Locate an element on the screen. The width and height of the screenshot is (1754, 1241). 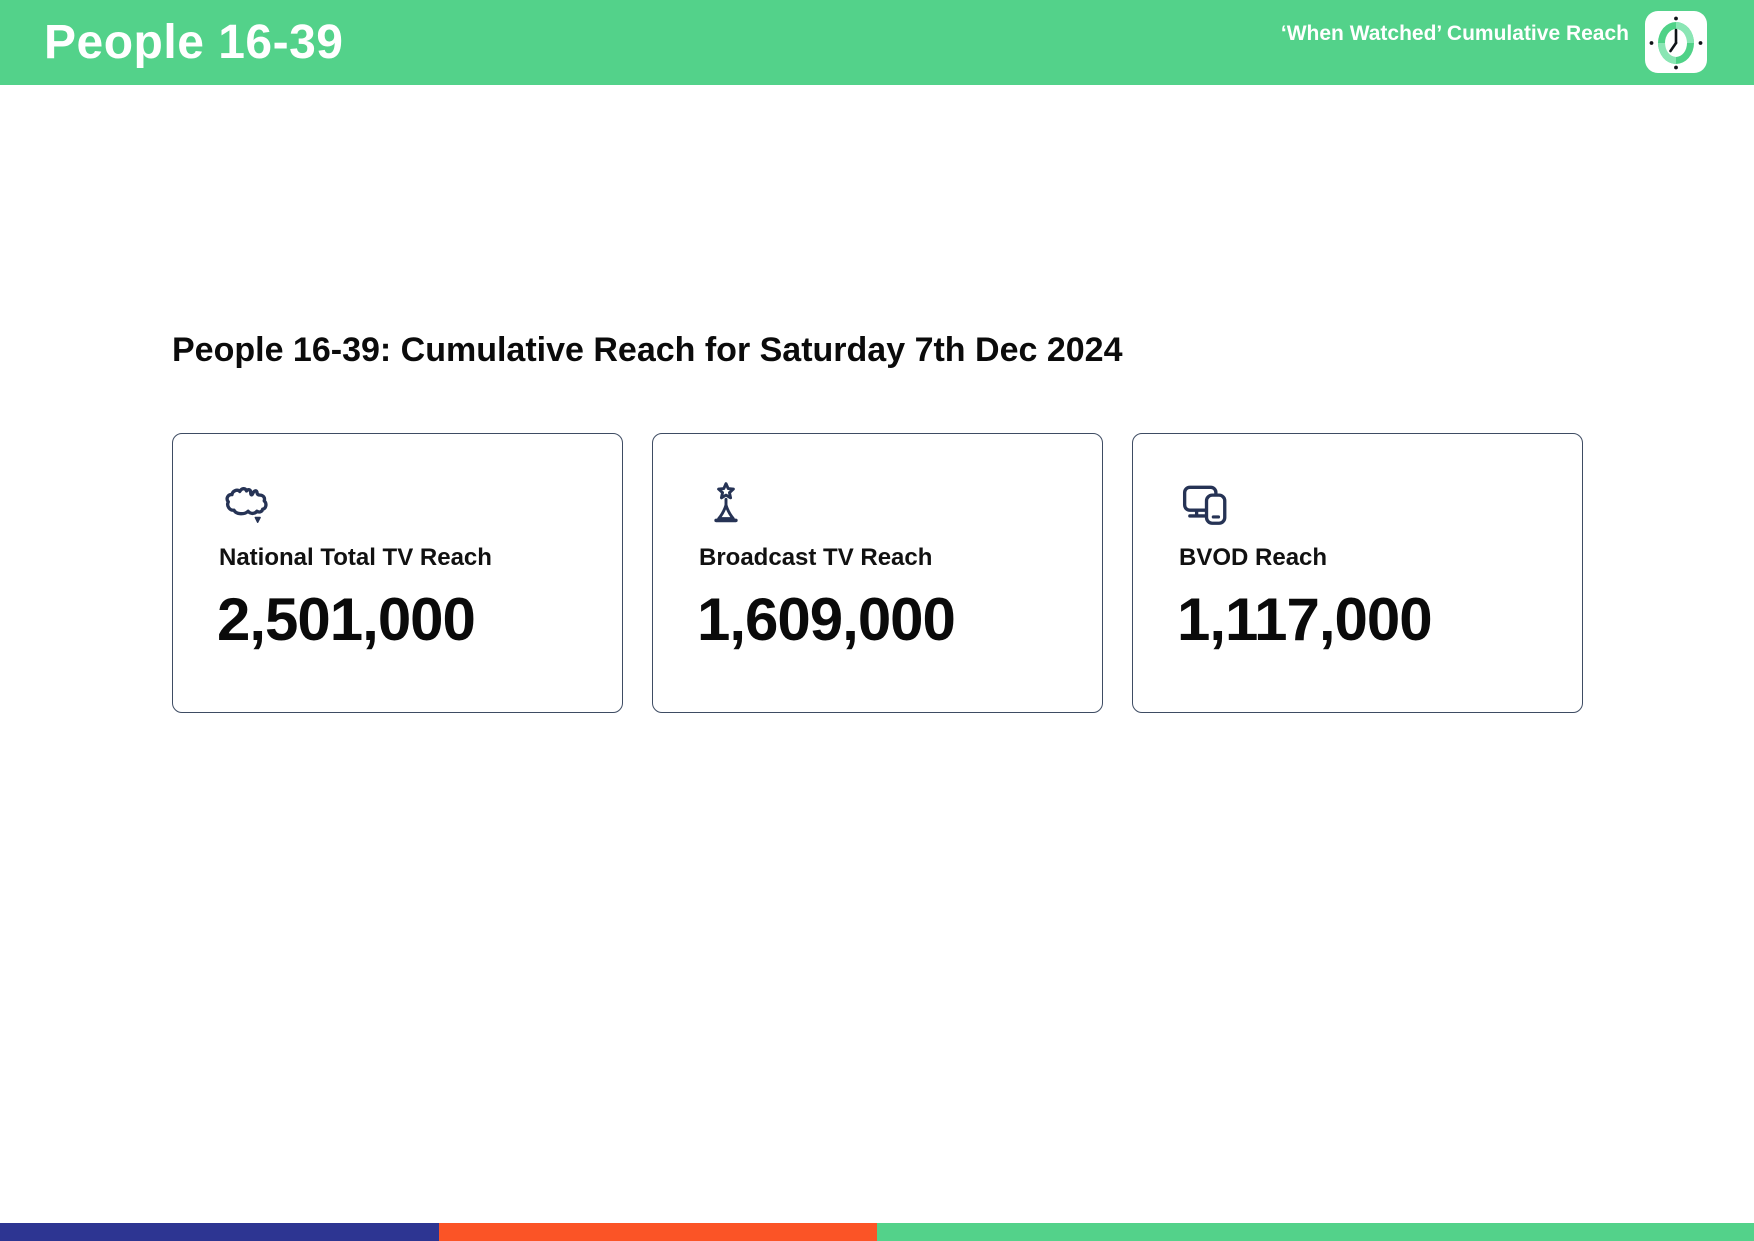
footer-orange-segment is located at coordinates (657, 1232).